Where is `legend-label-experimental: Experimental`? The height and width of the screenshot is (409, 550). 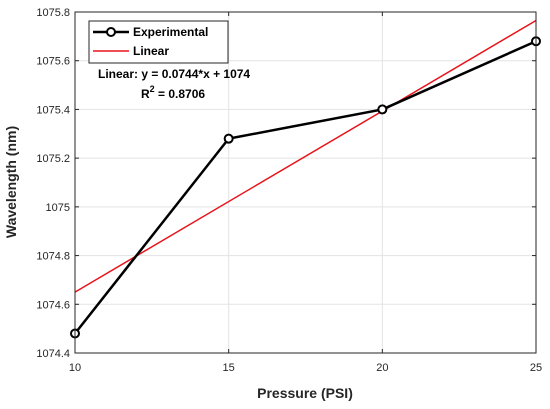
legend-label-experimental: Experimental is located at coordinates (170, 32).